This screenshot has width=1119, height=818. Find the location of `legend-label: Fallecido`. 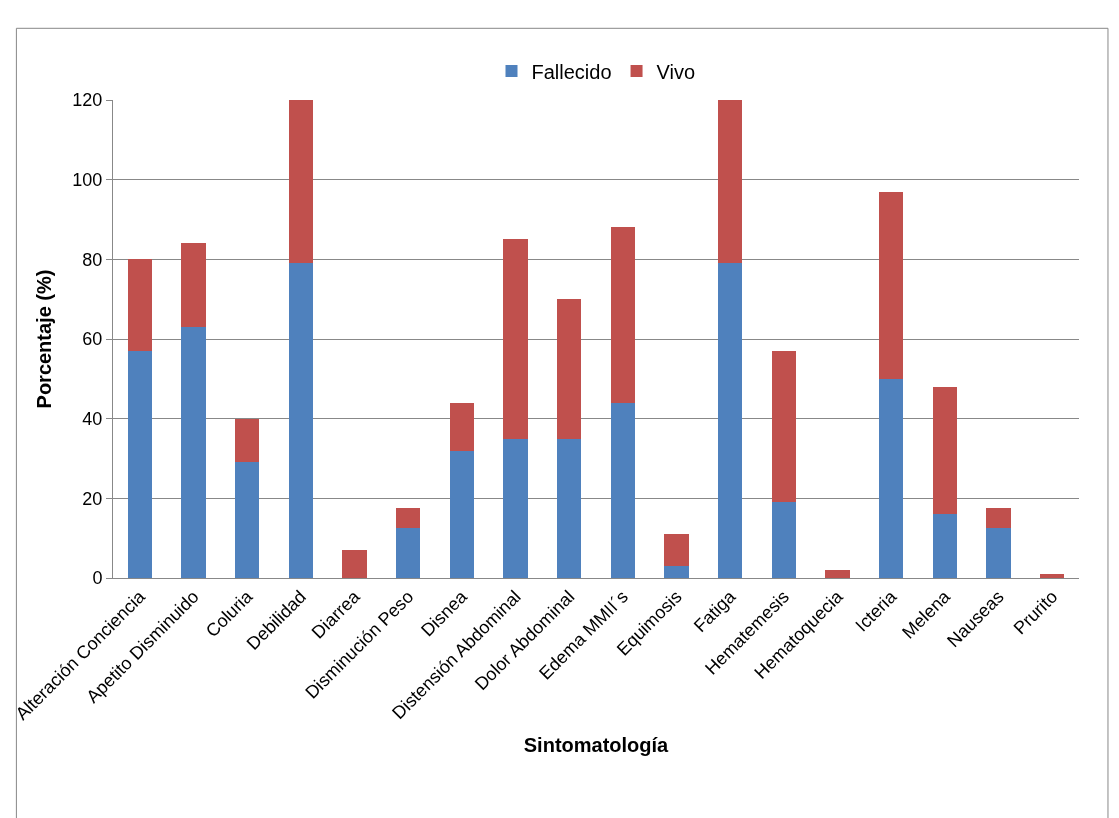

legend-label: Fallecido is located at coordinates (571, 71).